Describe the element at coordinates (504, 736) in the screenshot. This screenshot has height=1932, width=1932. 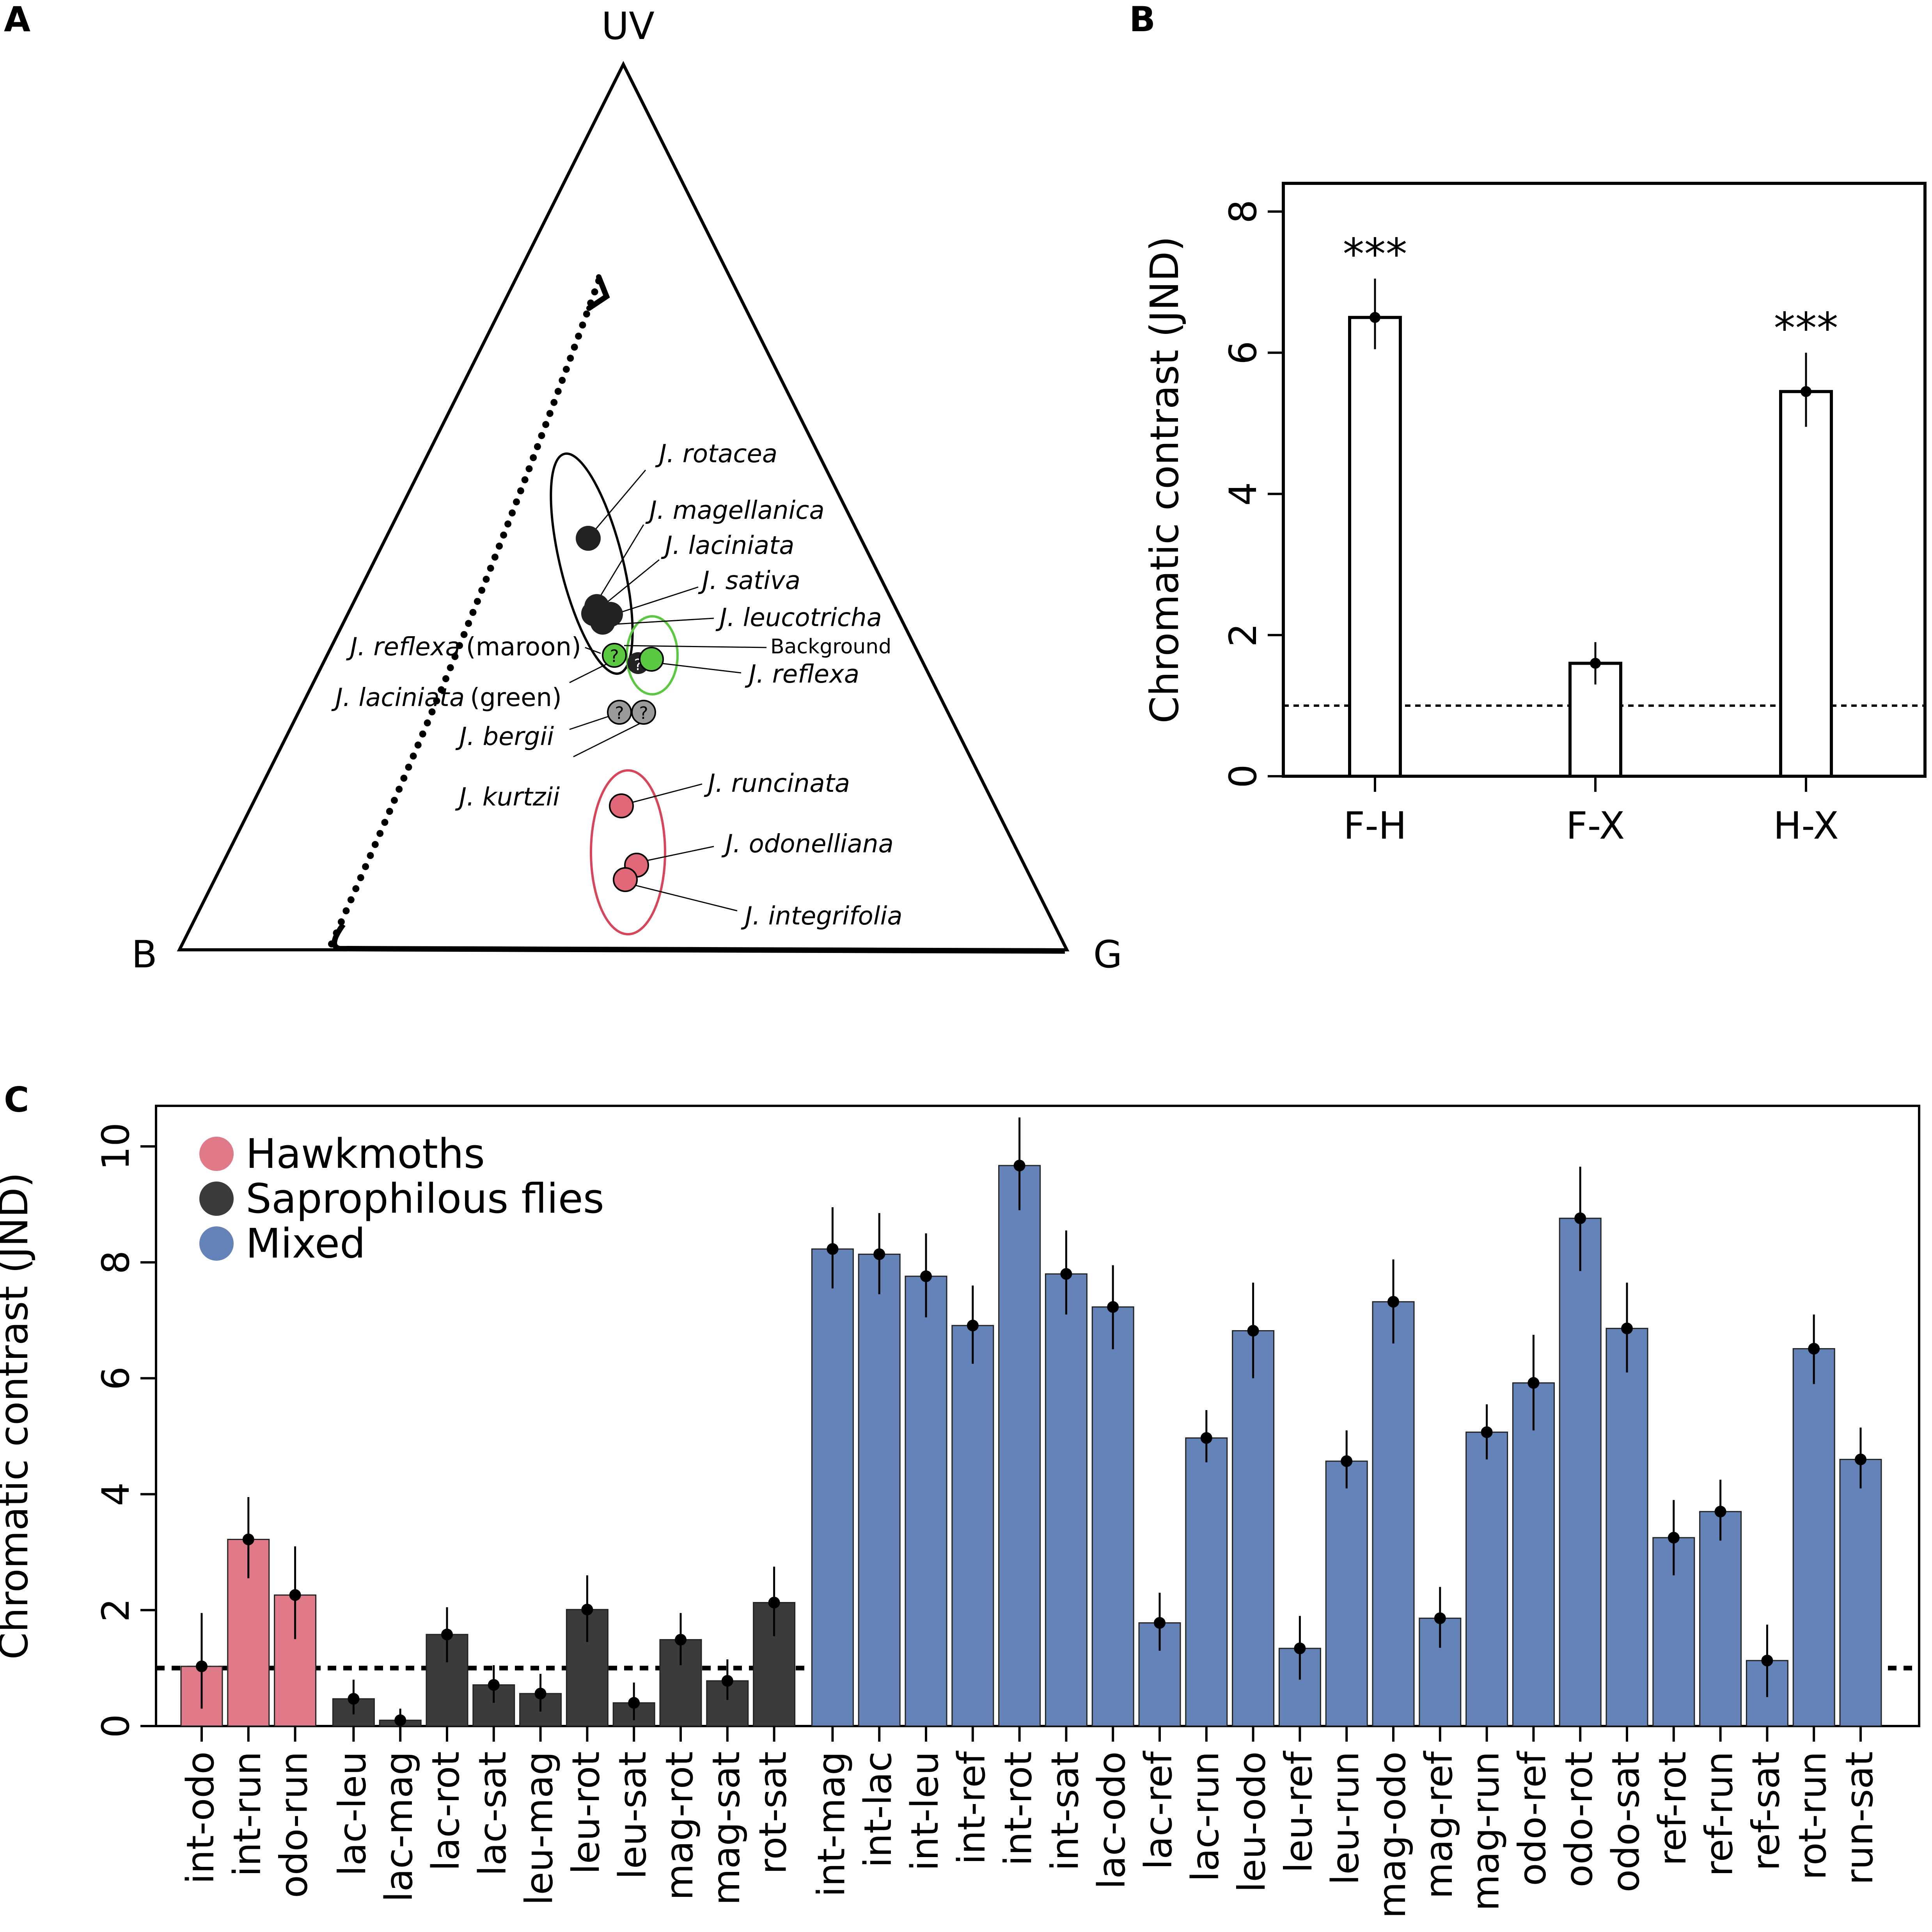
I see `label-bergii: J. bergii` at that location.